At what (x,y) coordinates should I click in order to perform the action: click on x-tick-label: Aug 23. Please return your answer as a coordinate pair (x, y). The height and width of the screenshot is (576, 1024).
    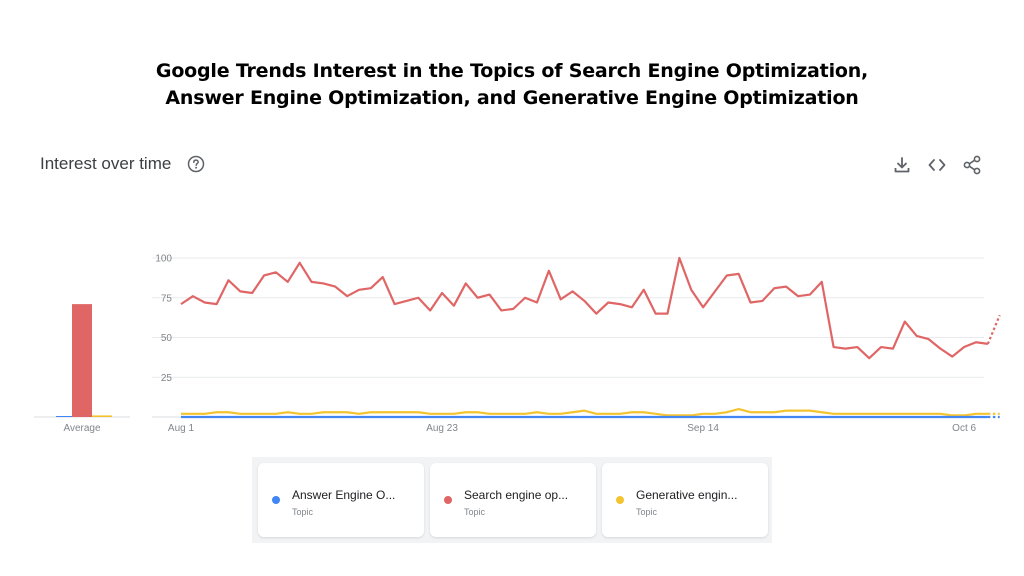
    Looking at the image, I should click on (442, 428).